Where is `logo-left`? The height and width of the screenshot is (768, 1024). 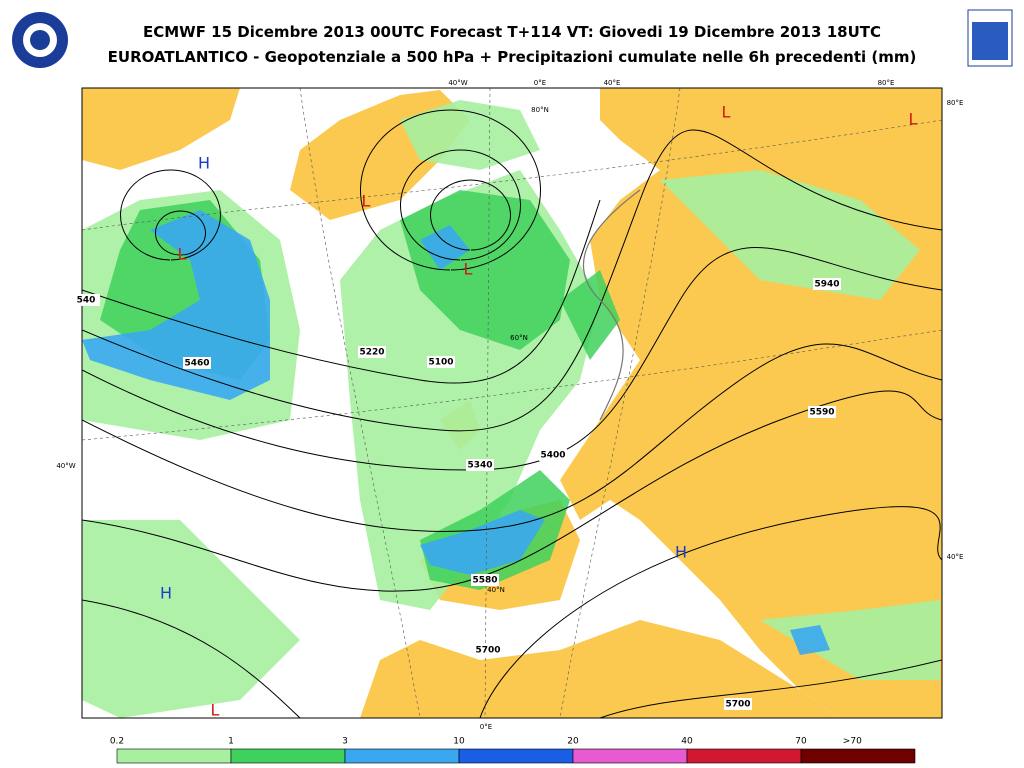 logo-left is located at coordinates (40, 40).